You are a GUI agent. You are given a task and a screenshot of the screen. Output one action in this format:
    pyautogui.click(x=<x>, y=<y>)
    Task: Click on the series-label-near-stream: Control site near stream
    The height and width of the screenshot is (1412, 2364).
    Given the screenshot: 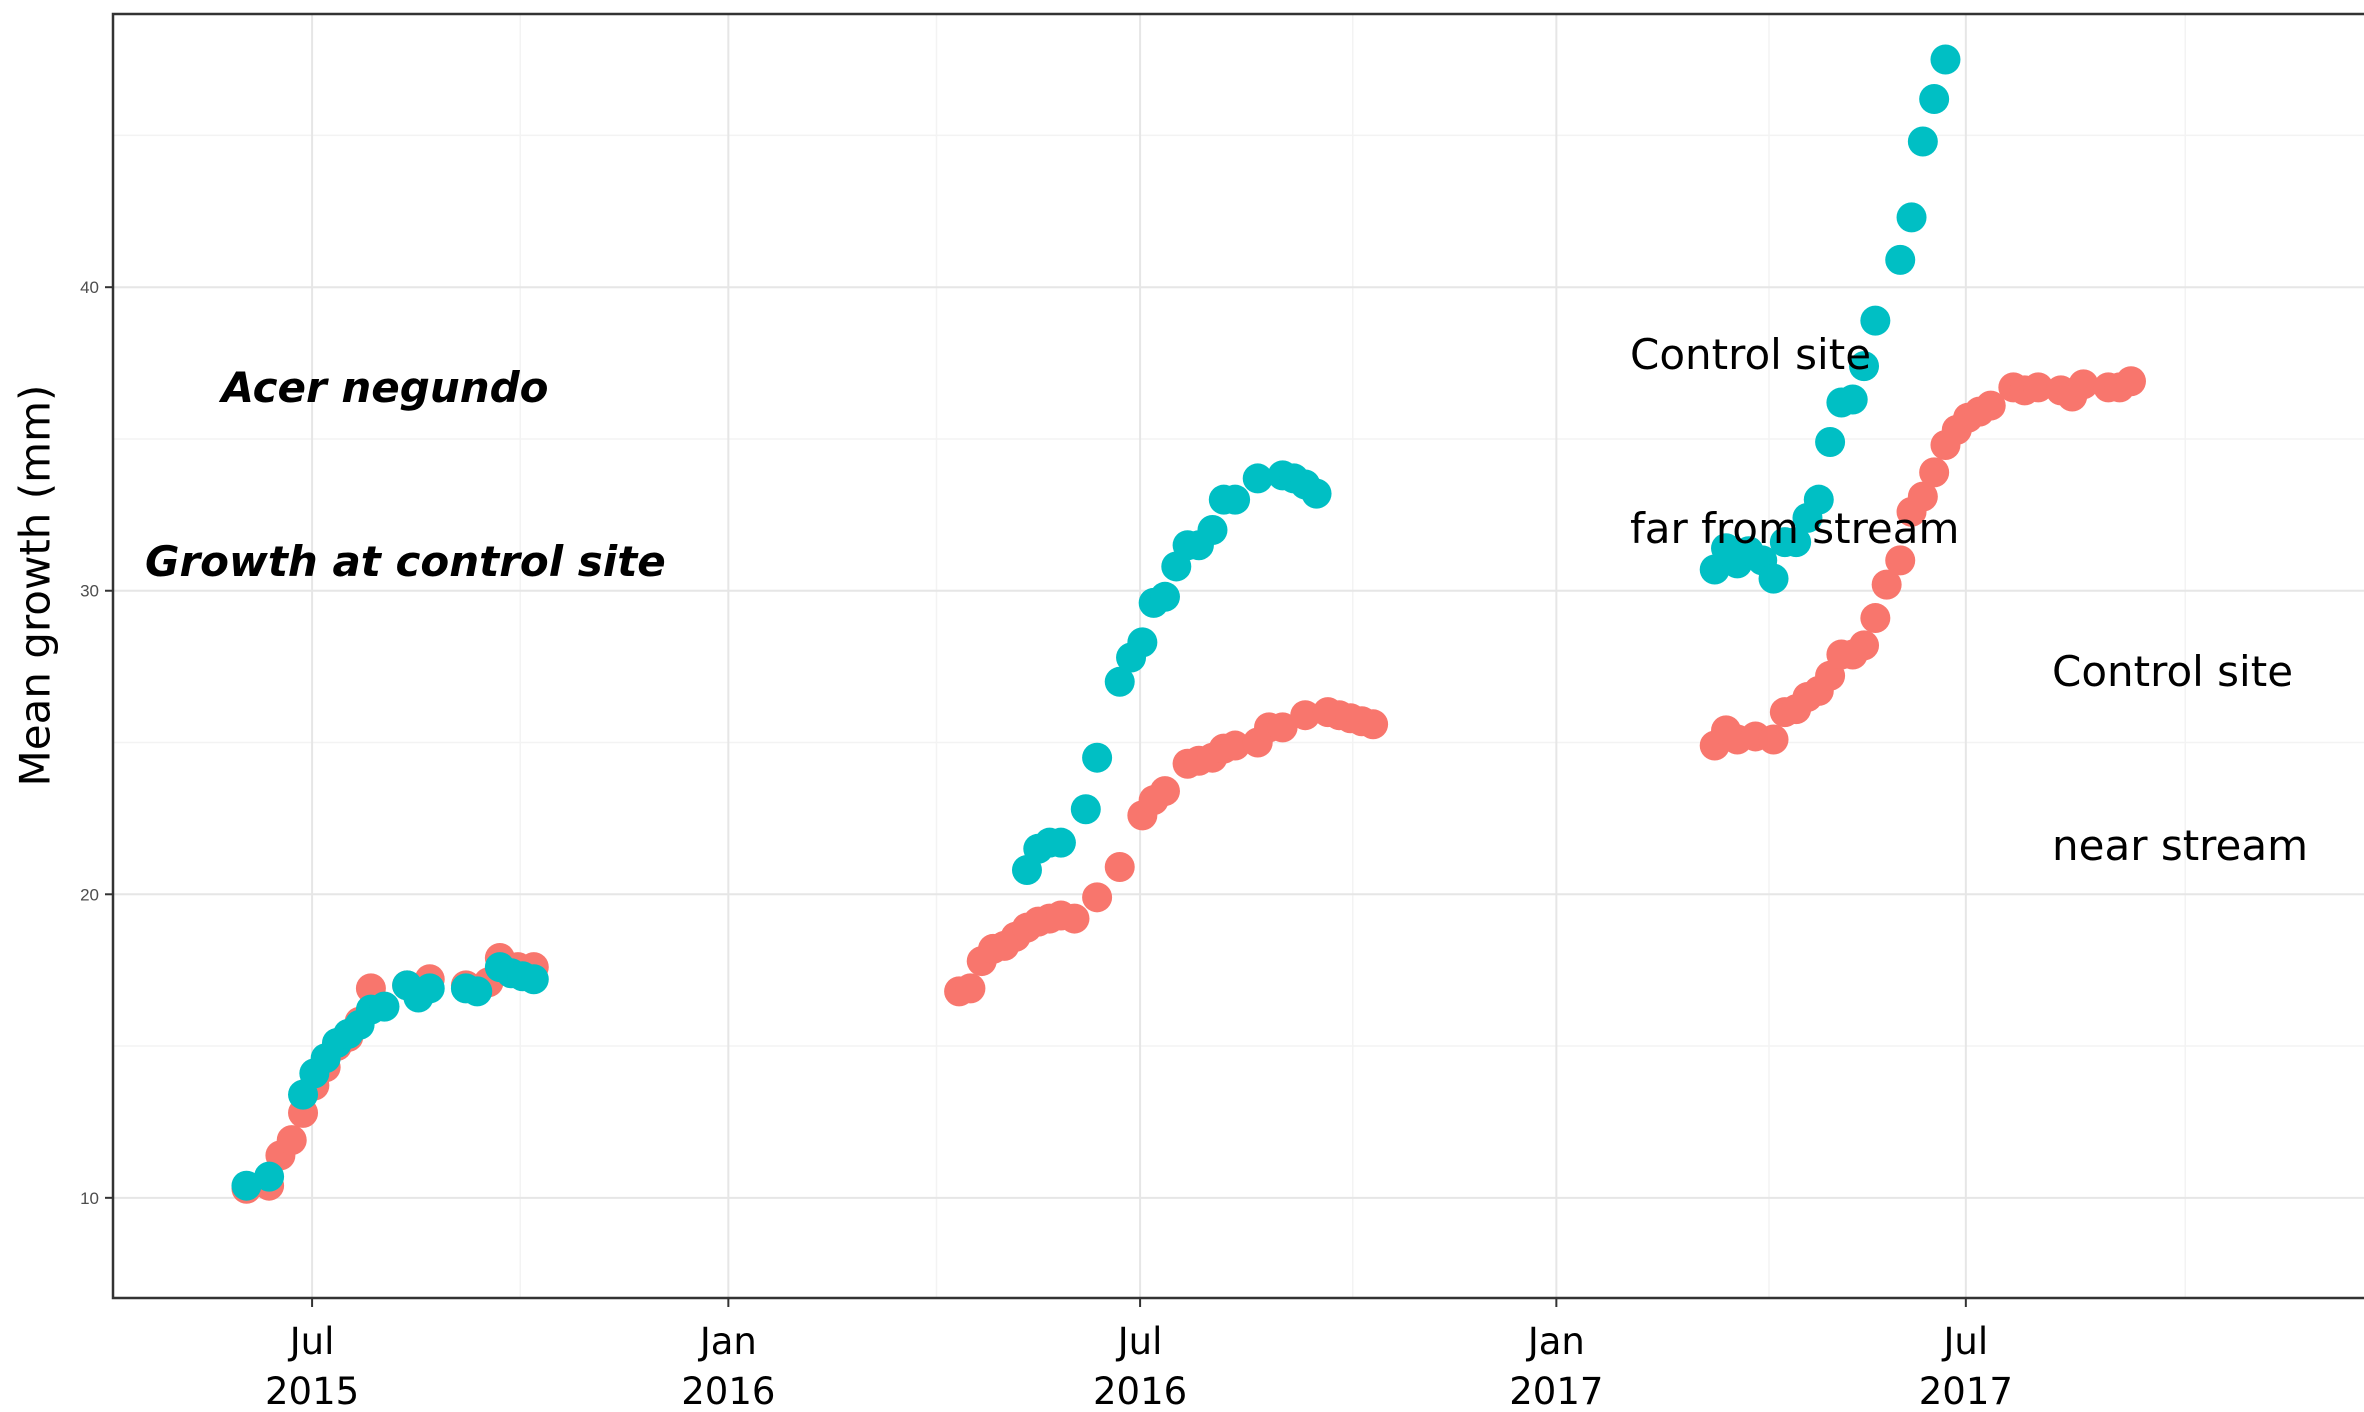 What is the action you would take?
    pyautogui.click(x=2180, y=730)
    